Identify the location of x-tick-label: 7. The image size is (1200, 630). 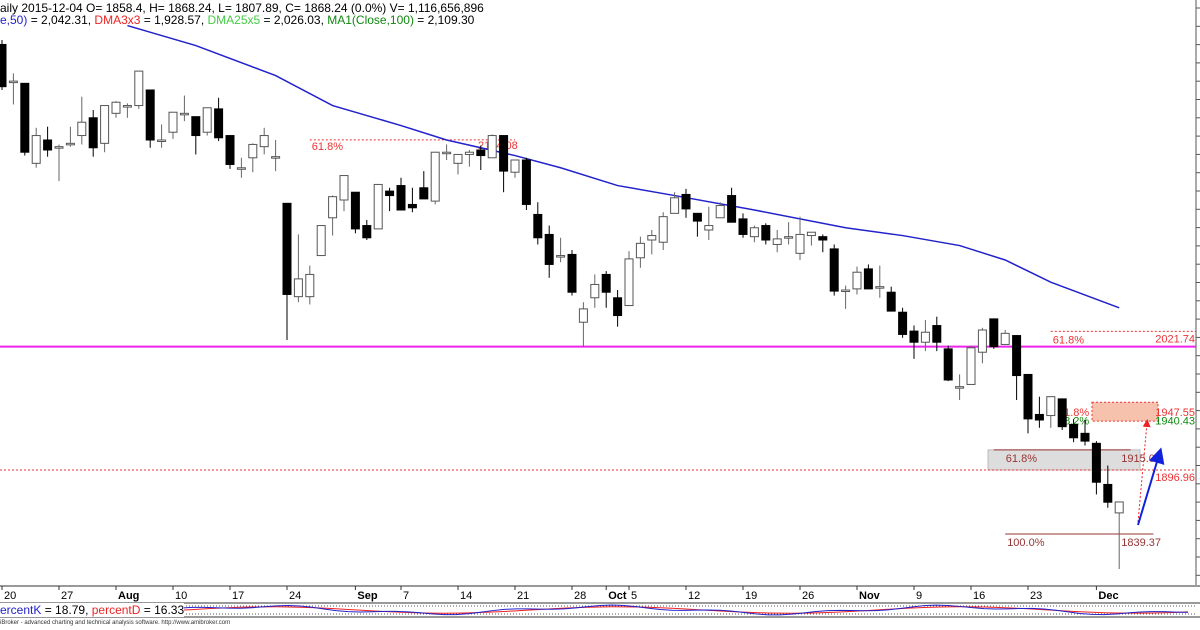
(406, 596).